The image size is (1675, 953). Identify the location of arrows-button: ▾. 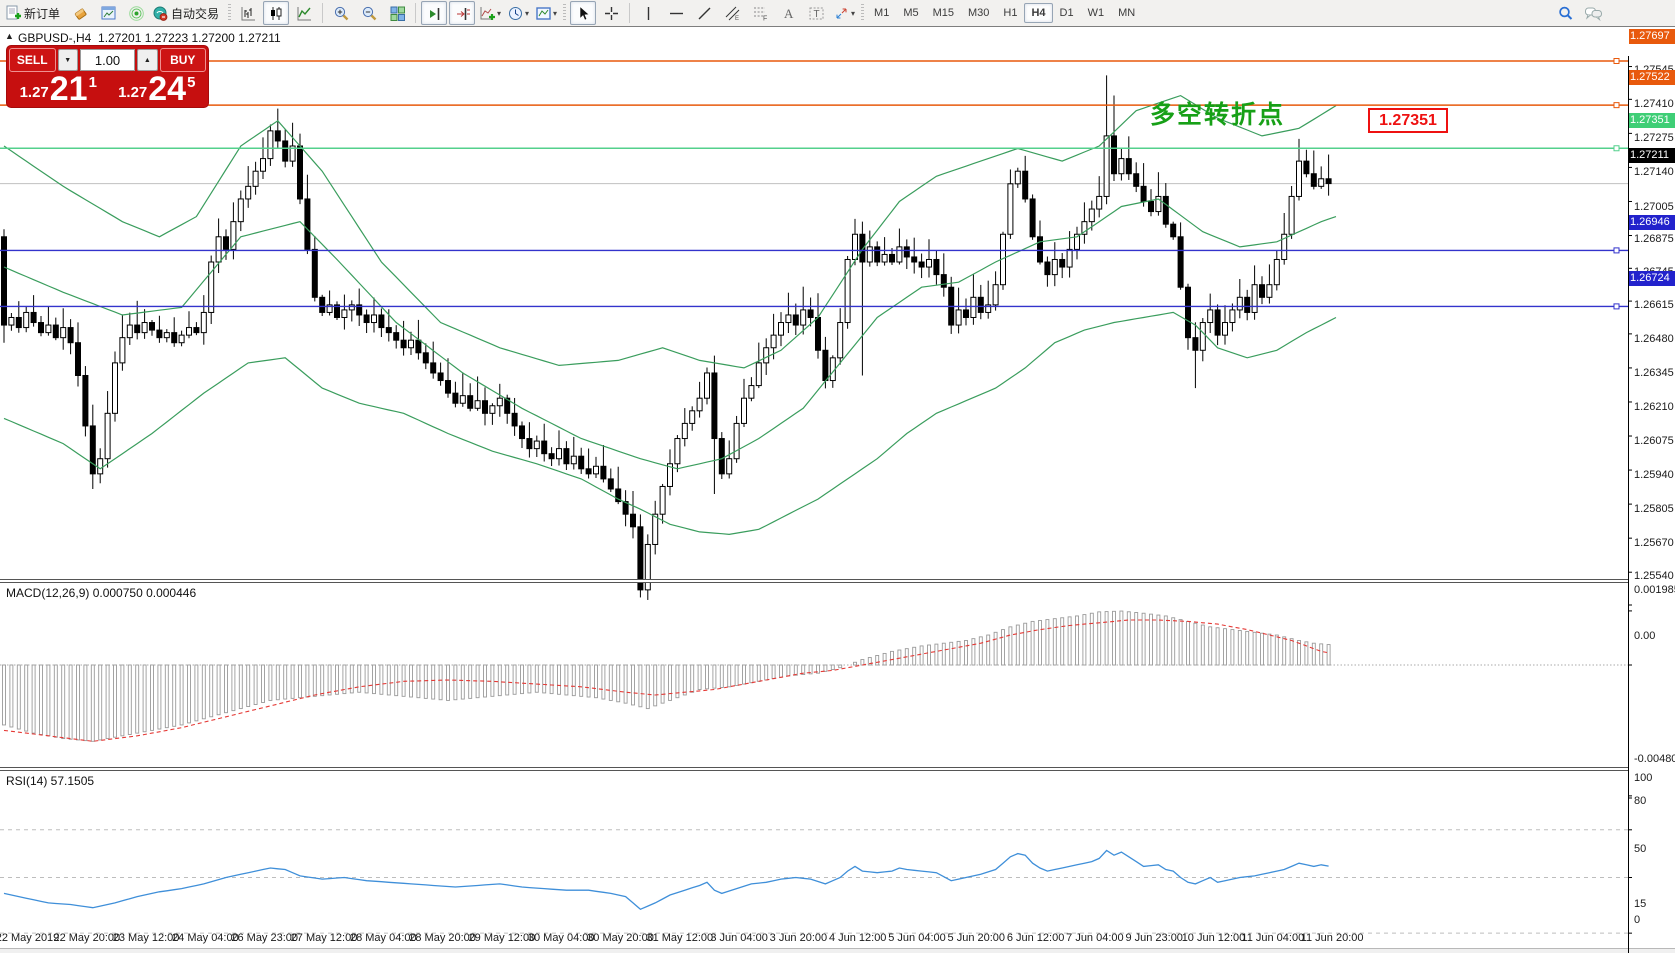
(844, 13).